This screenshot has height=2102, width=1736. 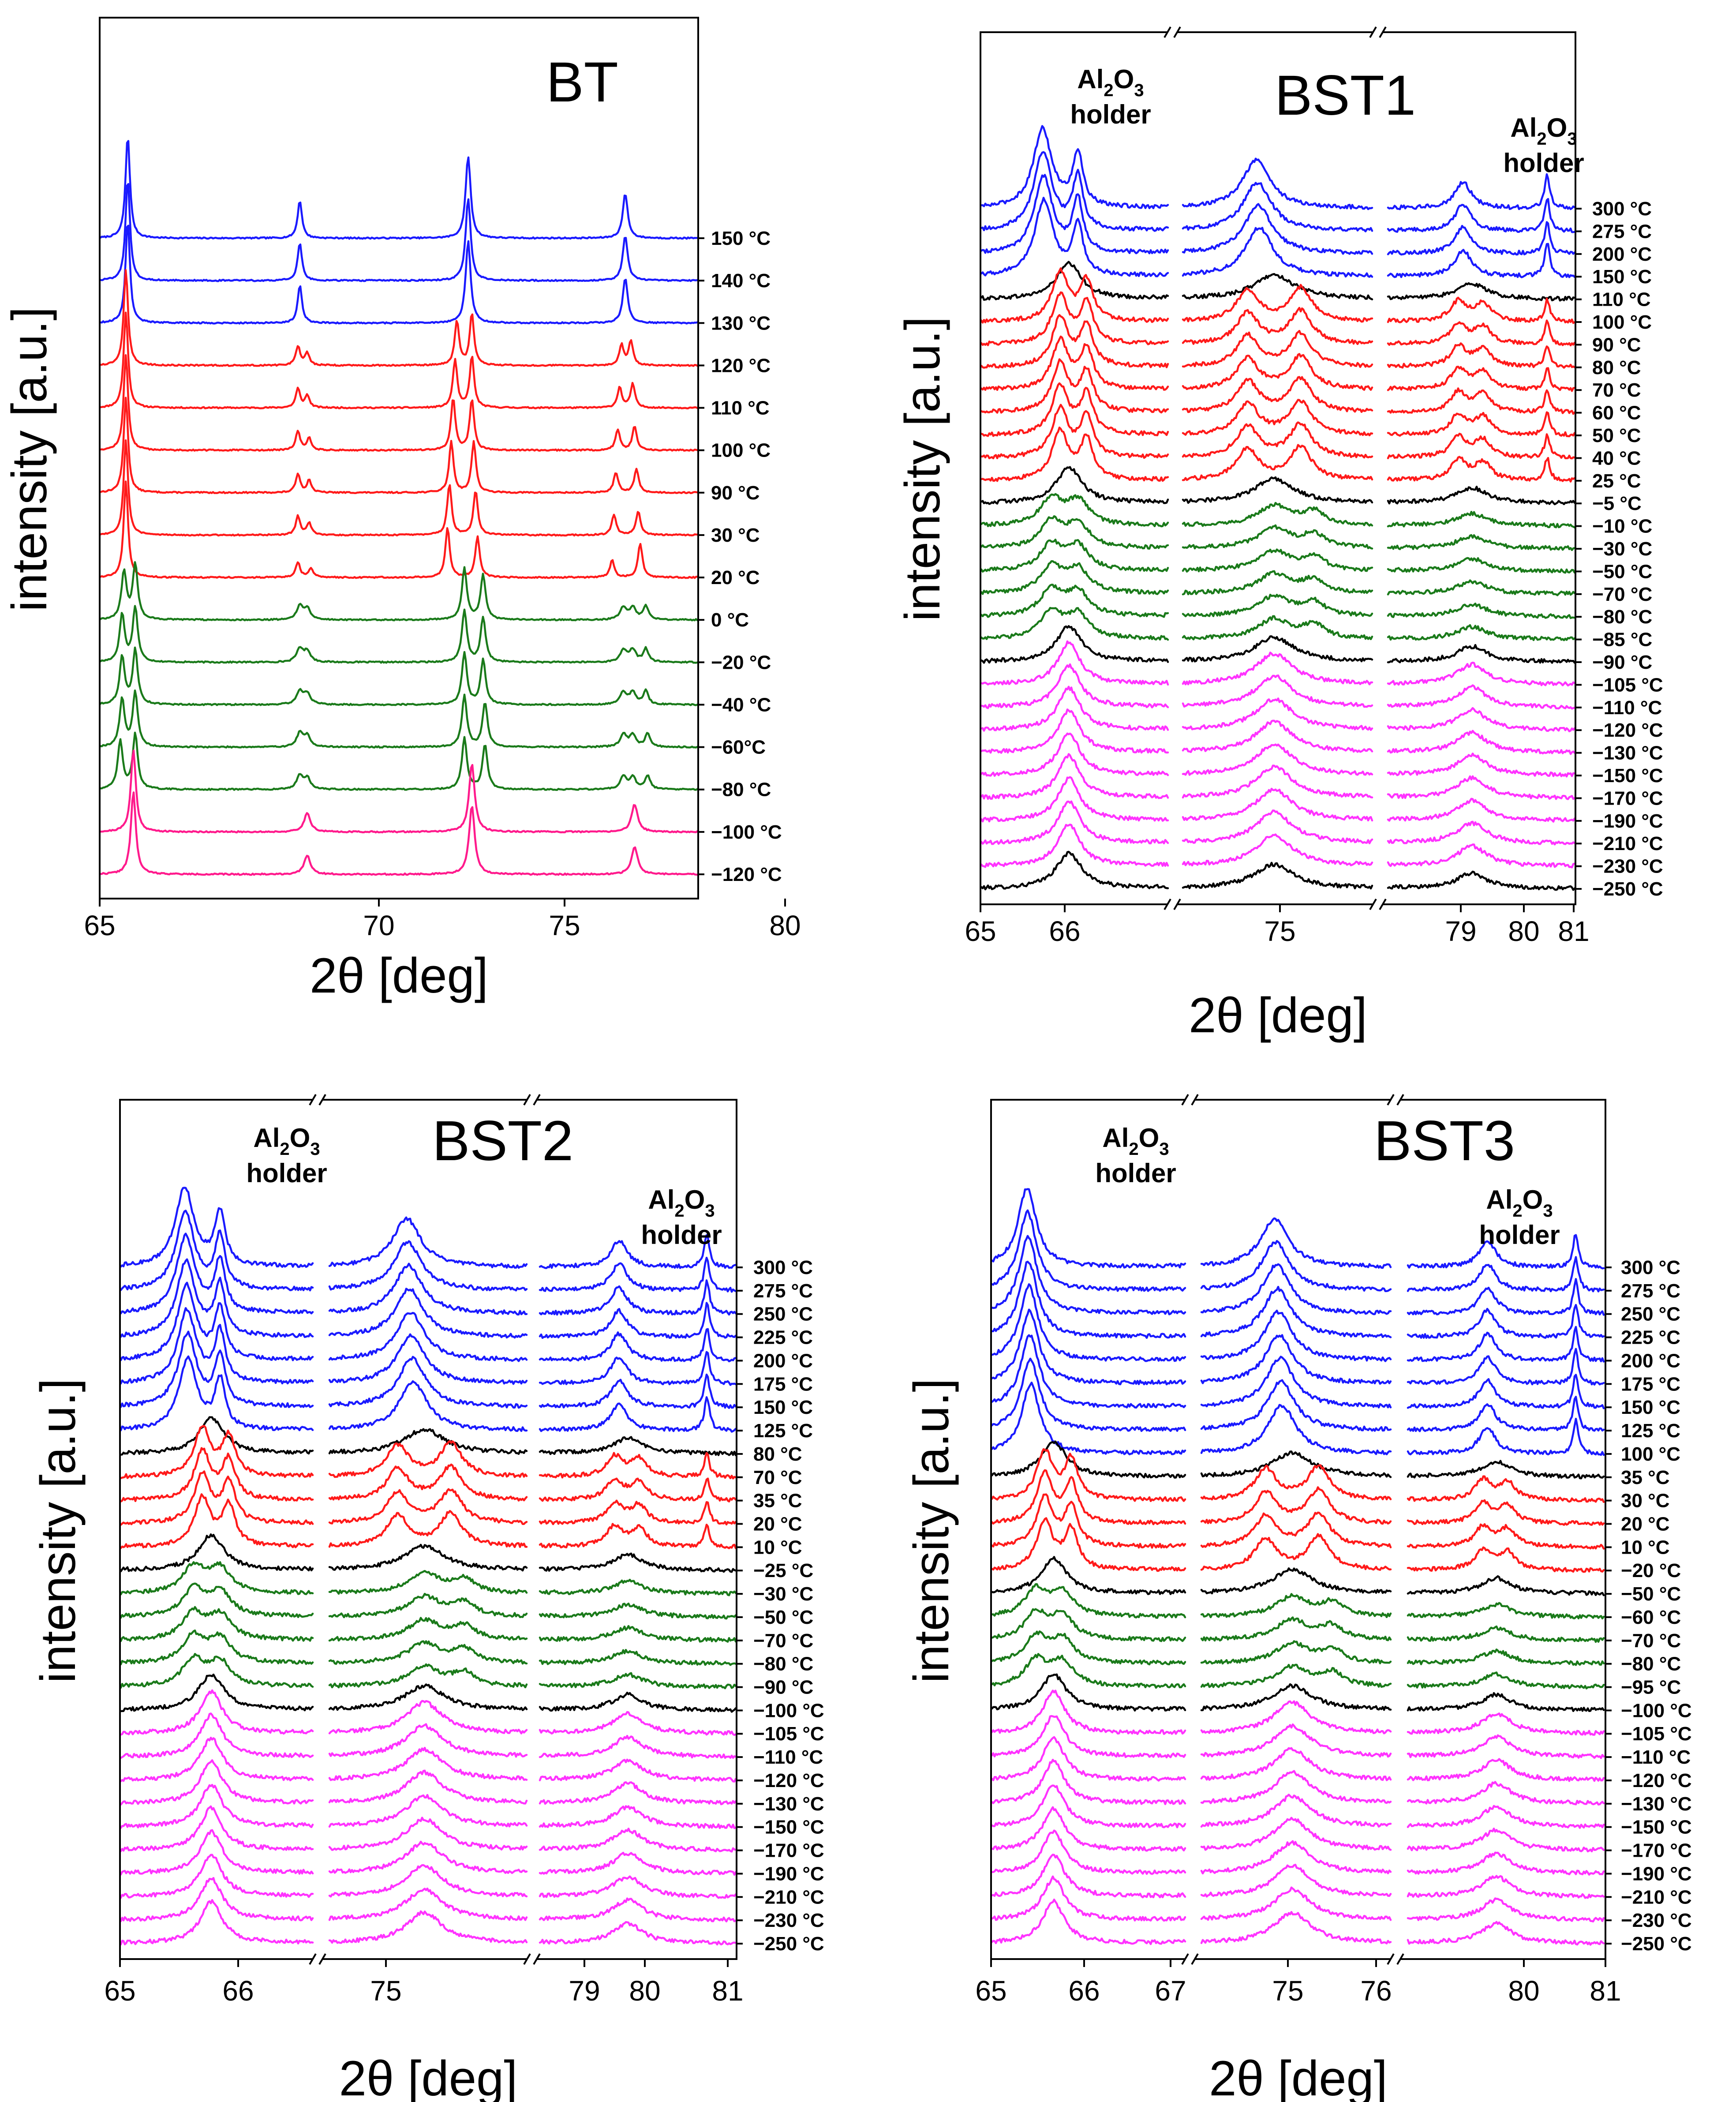 I want to click on temperature-label: 225 °C, so click(x=1650, y=1338).